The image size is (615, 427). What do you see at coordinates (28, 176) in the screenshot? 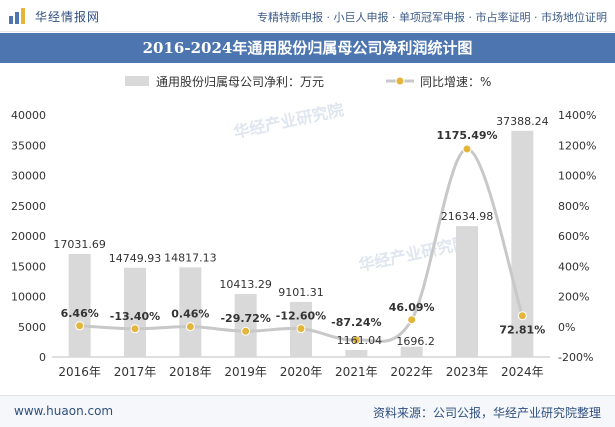
I see `y-left-tick-label: 30000` at bounding box center [28, 176].